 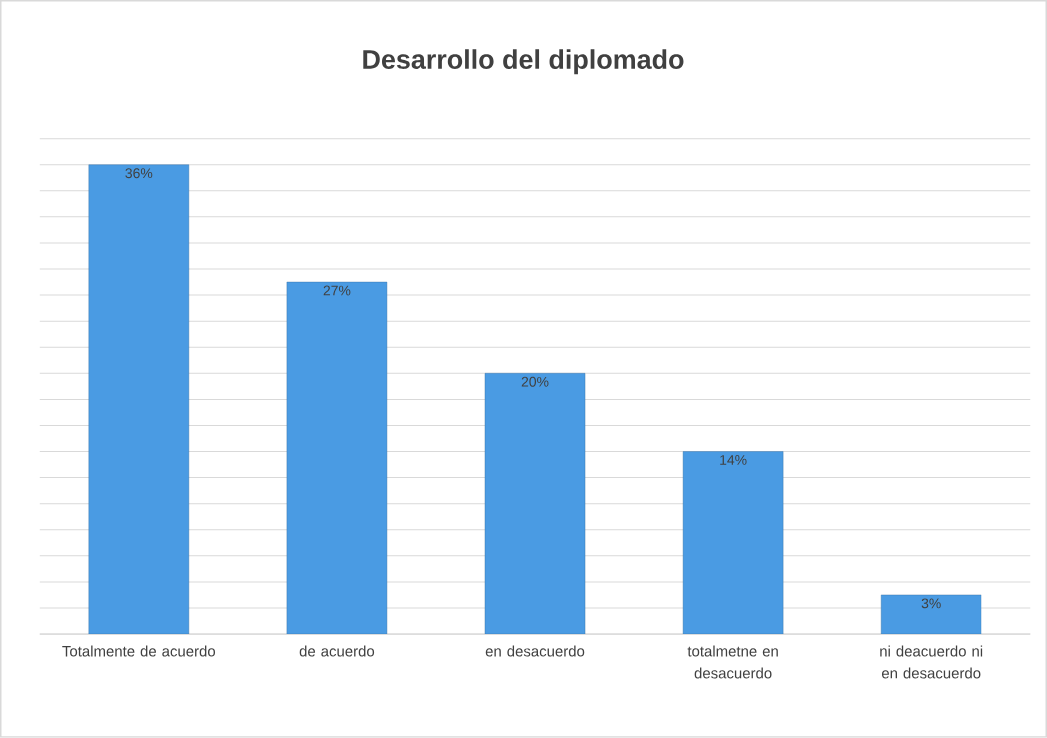 I want to click on data-label: 14%, so click(x=733, y=460).